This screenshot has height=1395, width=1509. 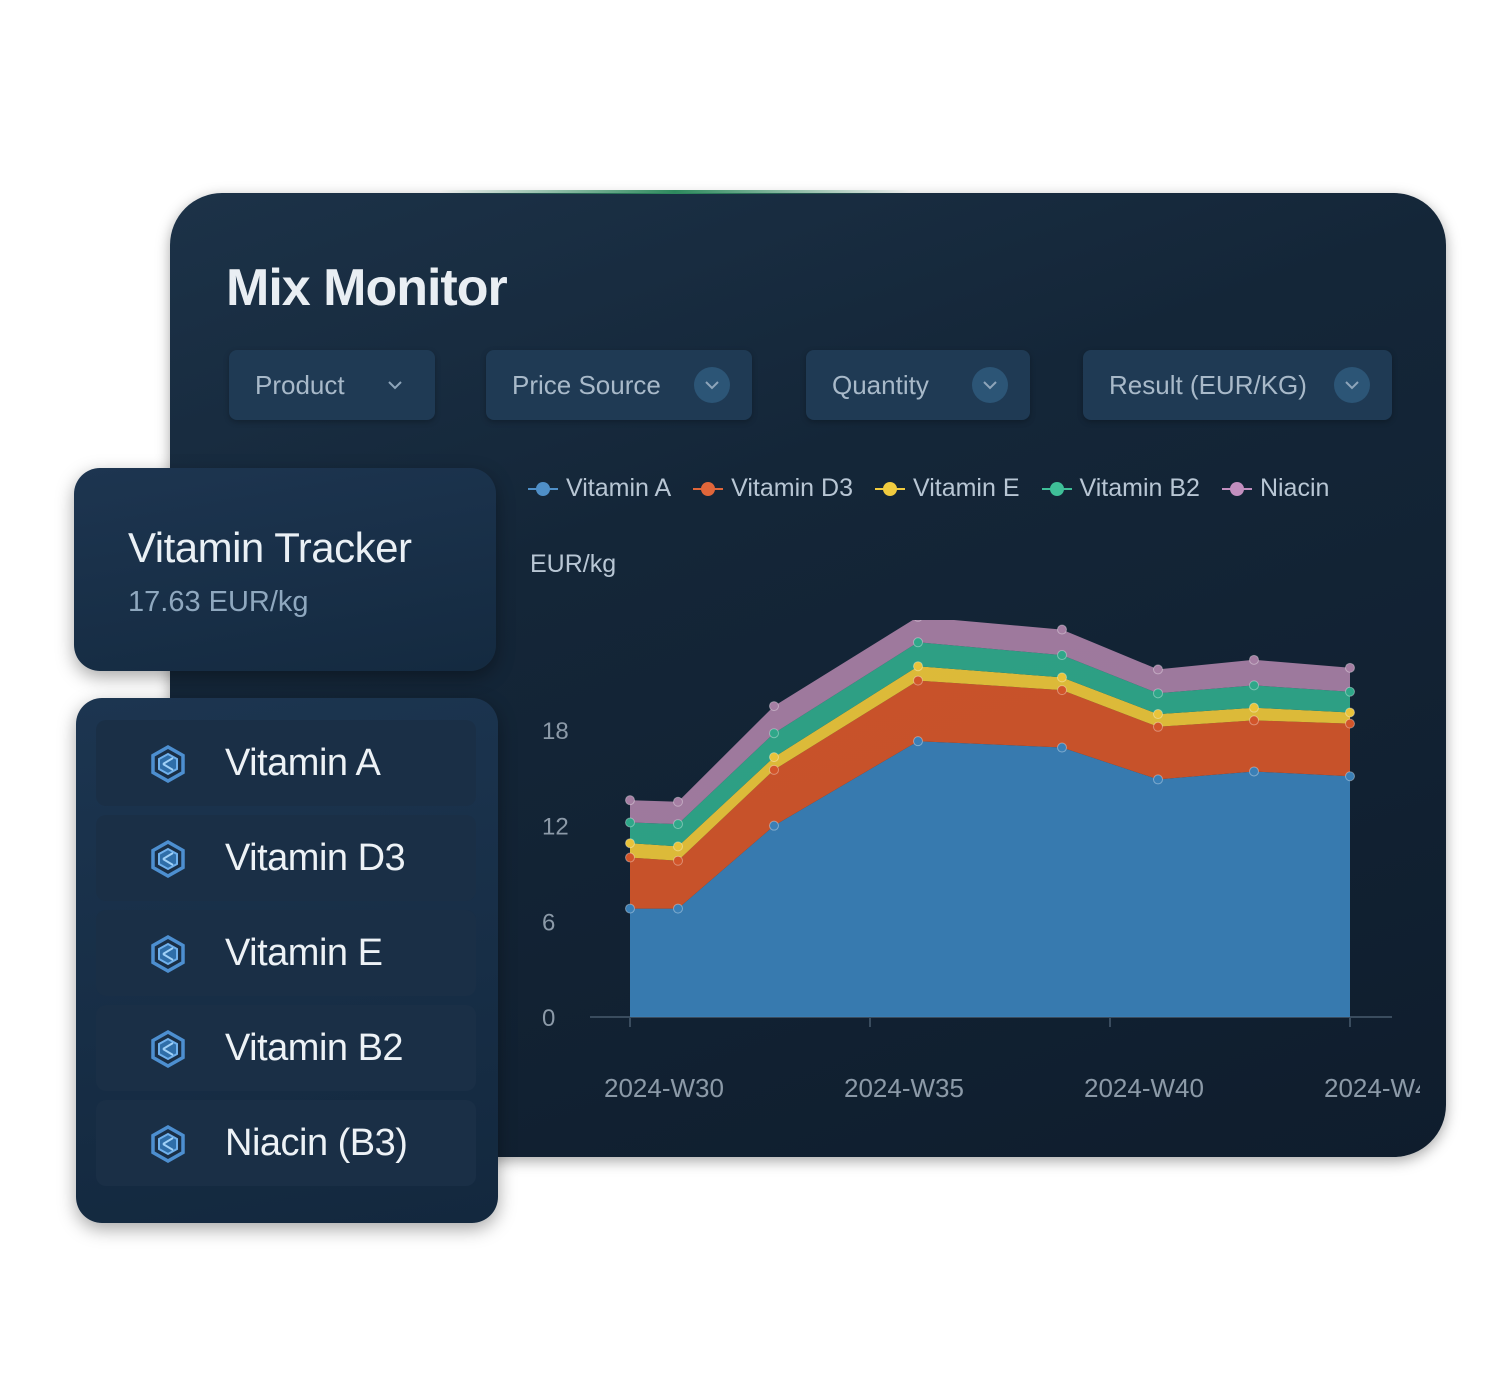 I want to click on y-tick-label: 0, so click(x=548, y=1018).